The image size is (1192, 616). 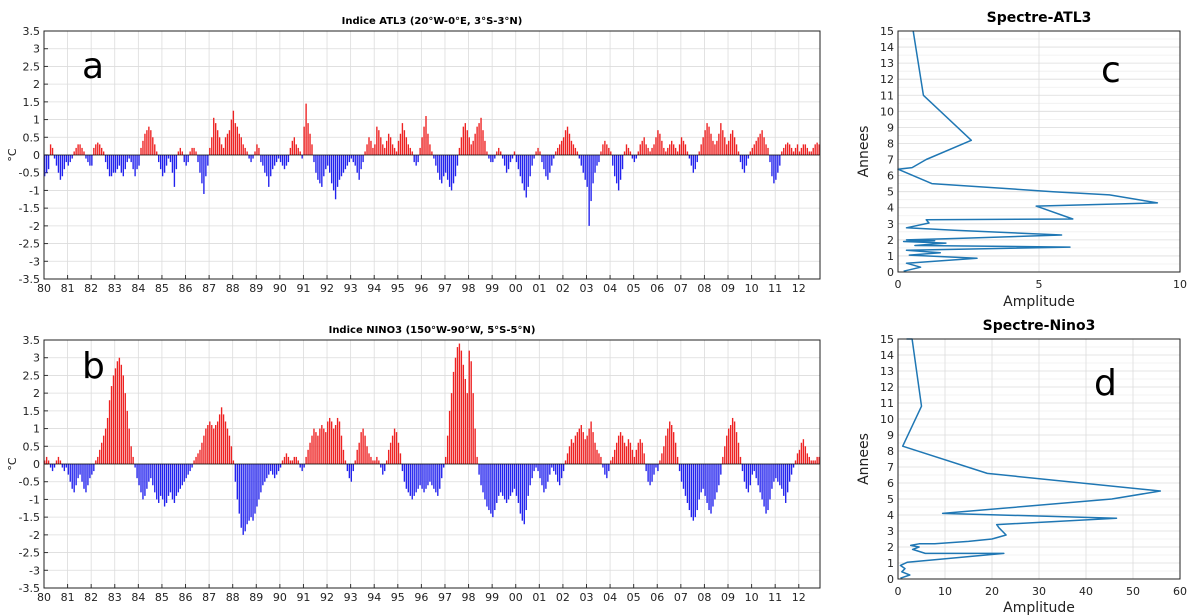 I want to click on y-tick-label: -2.5, so click(x=29, y=553).